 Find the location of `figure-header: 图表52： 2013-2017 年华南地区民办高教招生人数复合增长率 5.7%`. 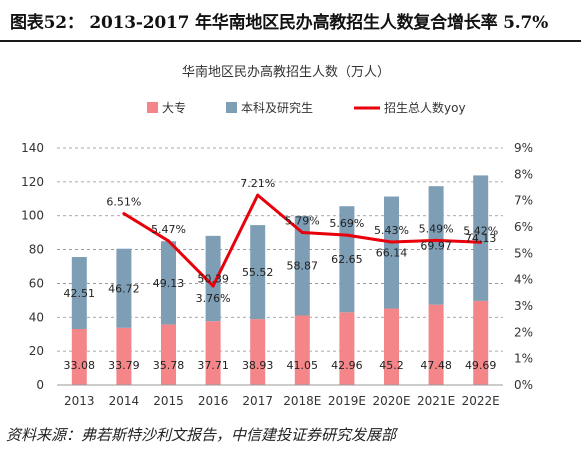

figure-header: 图表52： 2013-2017 年华南地区民办高教招生人数复合增长率 5.7% is located at coordinates (290, 21).